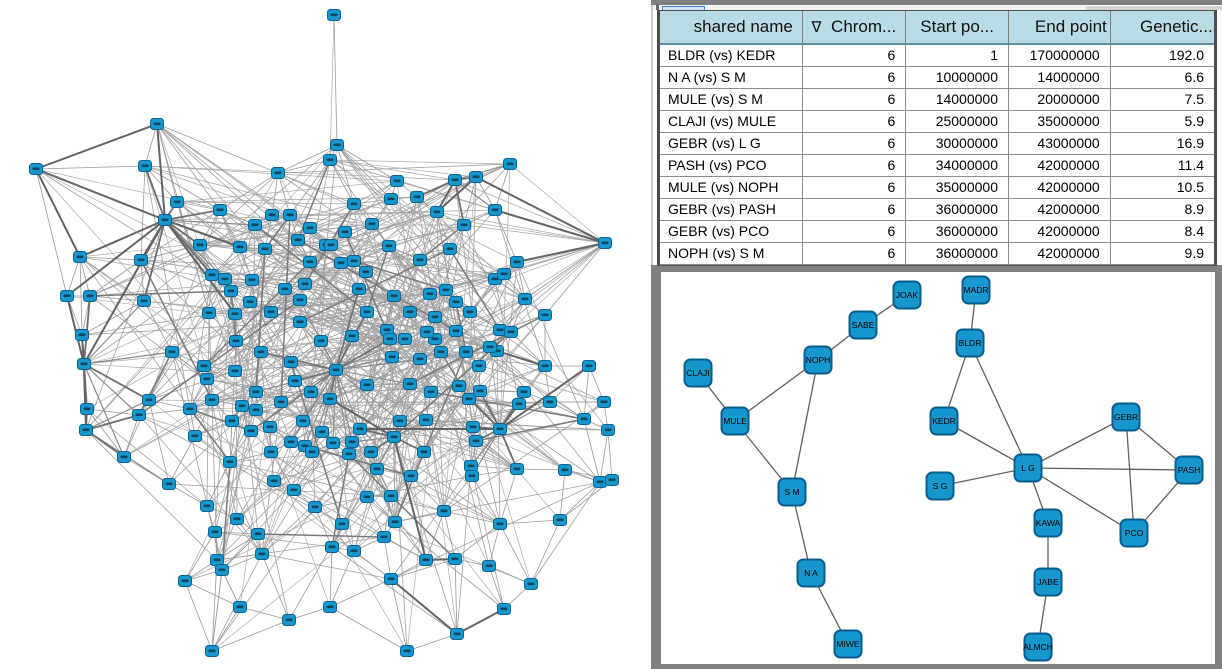  Describe the element at coordinates (940, 486) in the screenshot. I see `svg-text: S G` at that location.